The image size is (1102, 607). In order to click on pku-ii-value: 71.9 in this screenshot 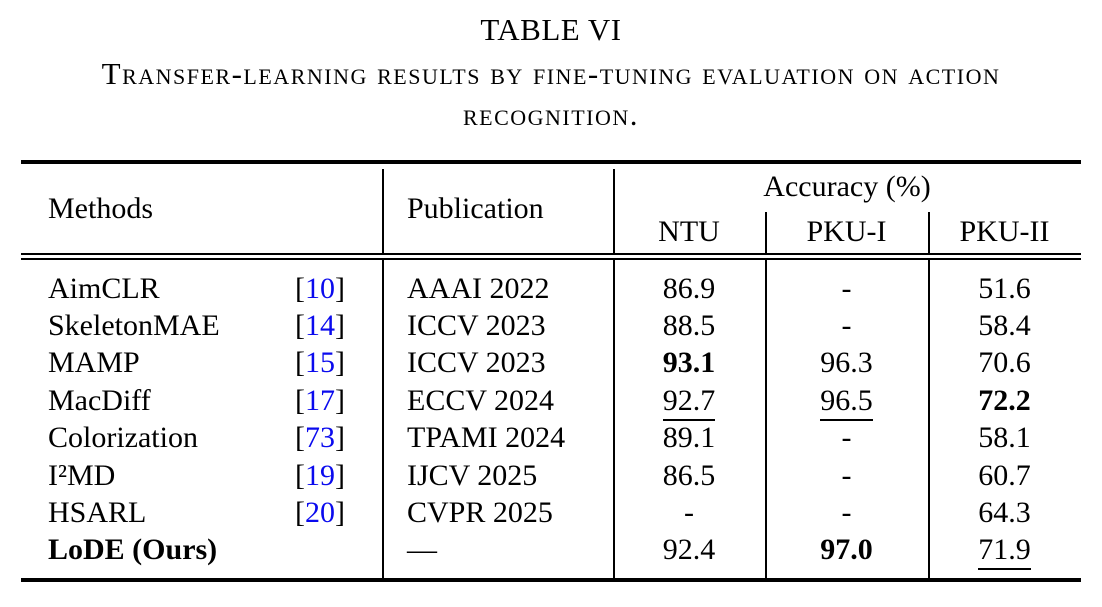, I will do `click(1004, 552)`.